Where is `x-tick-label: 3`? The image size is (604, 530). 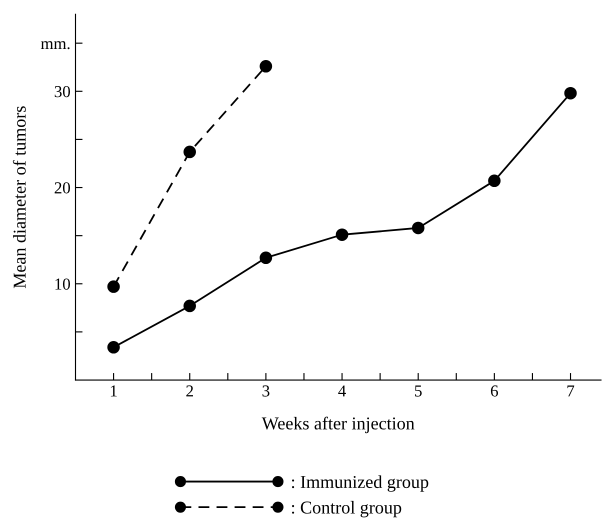 x-tick-label: 3 is located at coordinates (266, 391).